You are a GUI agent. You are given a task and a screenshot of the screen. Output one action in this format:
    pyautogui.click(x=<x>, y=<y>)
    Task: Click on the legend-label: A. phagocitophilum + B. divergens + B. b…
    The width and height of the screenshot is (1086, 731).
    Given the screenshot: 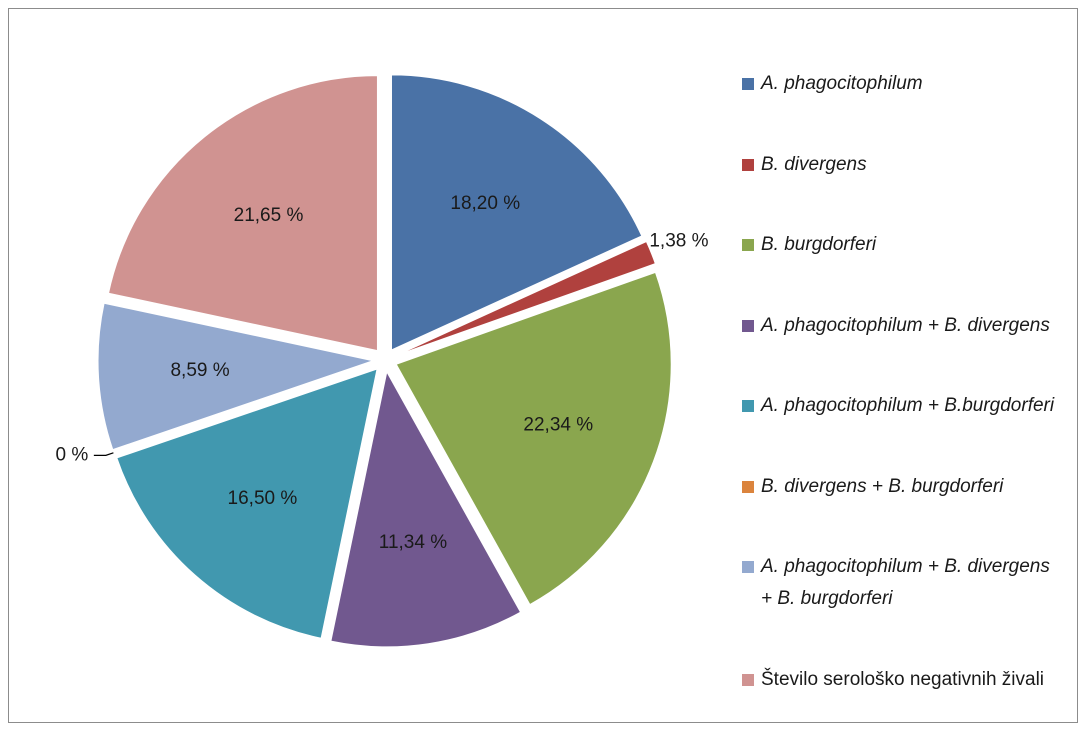 What is the action you would take?
    pyautogui.click(x=905, y=583)
    